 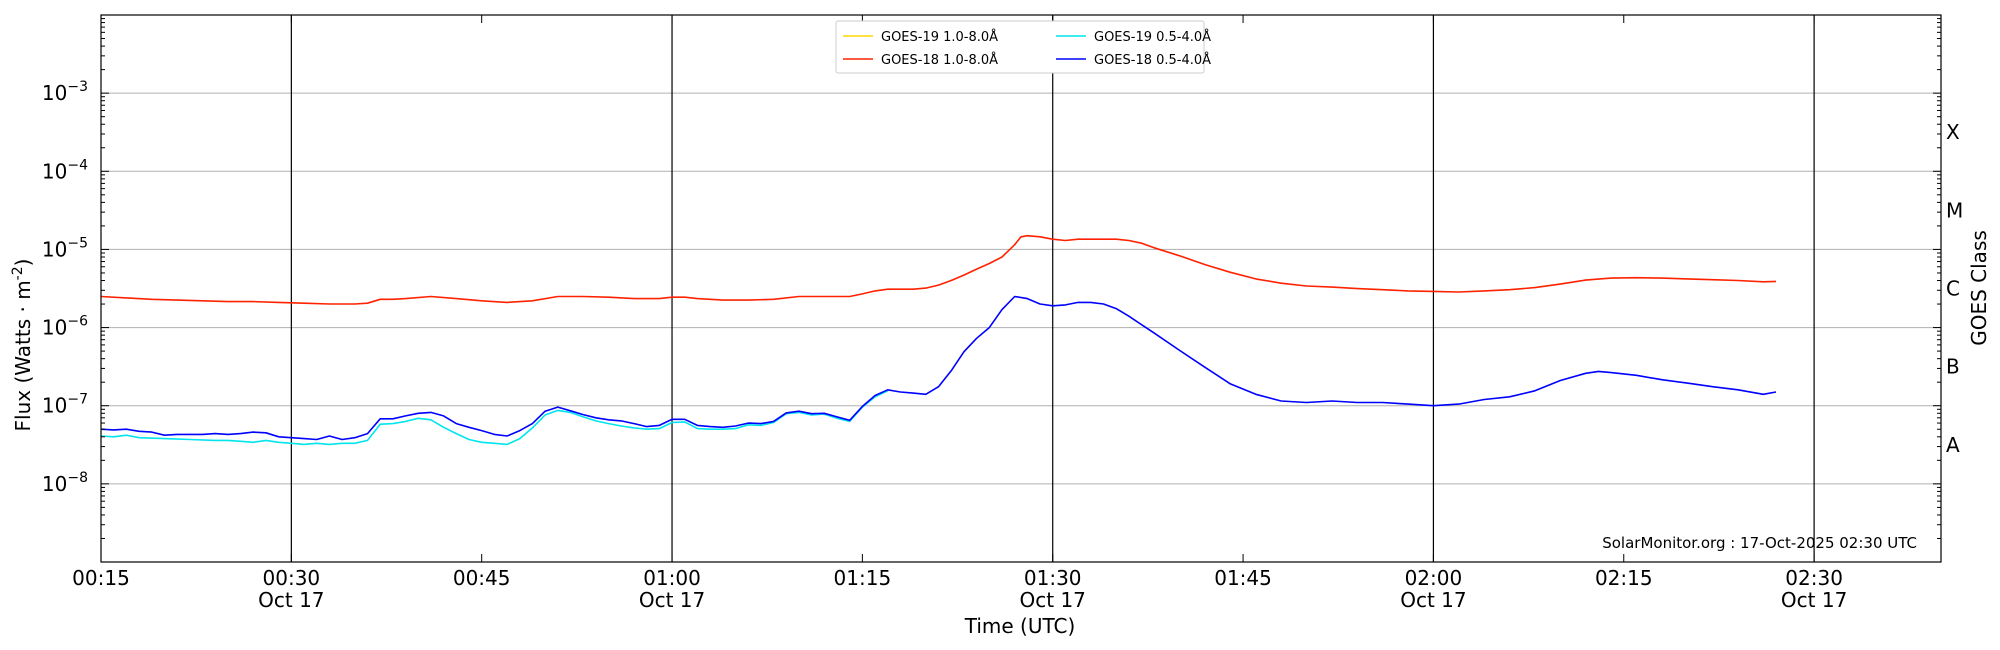 I want to click on y-tick-label: 10⁻⁴, so click(x=65, y=170).